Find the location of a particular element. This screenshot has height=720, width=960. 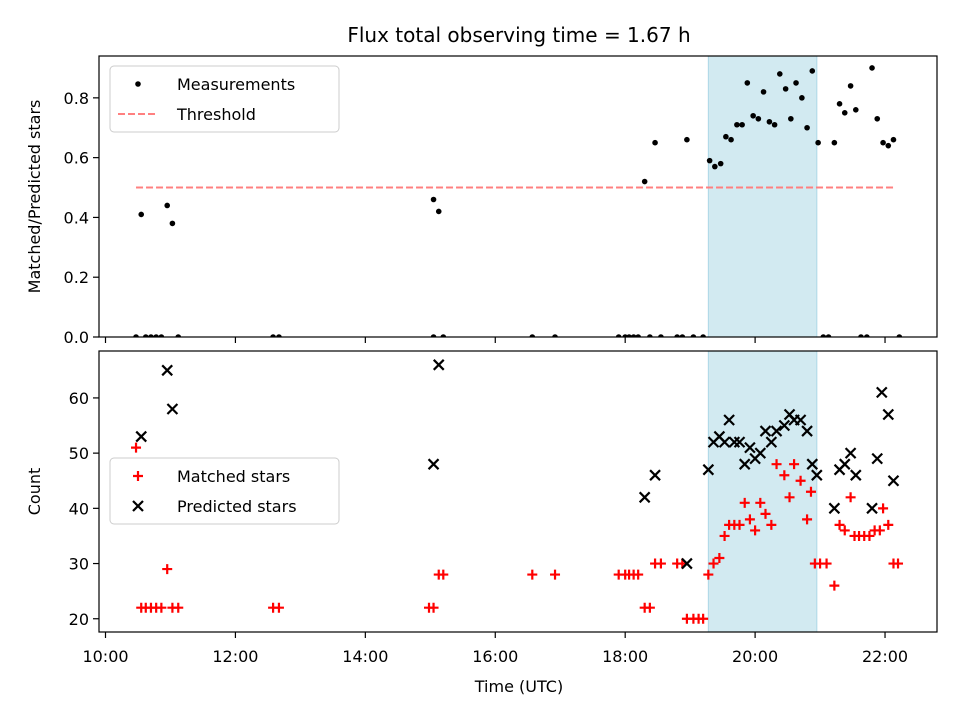

x-tick-label: 12:00 is located at coordinates (235, 656).